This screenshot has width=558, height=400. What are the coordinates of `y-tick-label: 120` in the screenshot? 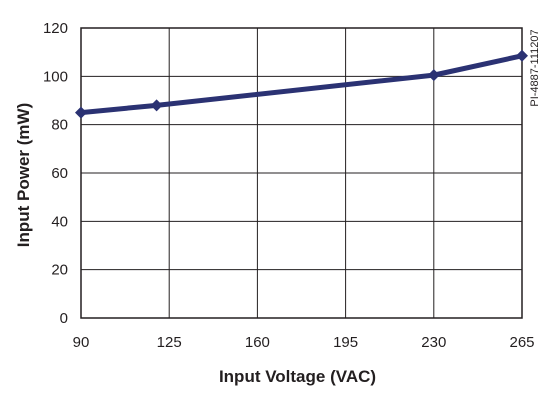 It's located at (55, 28).